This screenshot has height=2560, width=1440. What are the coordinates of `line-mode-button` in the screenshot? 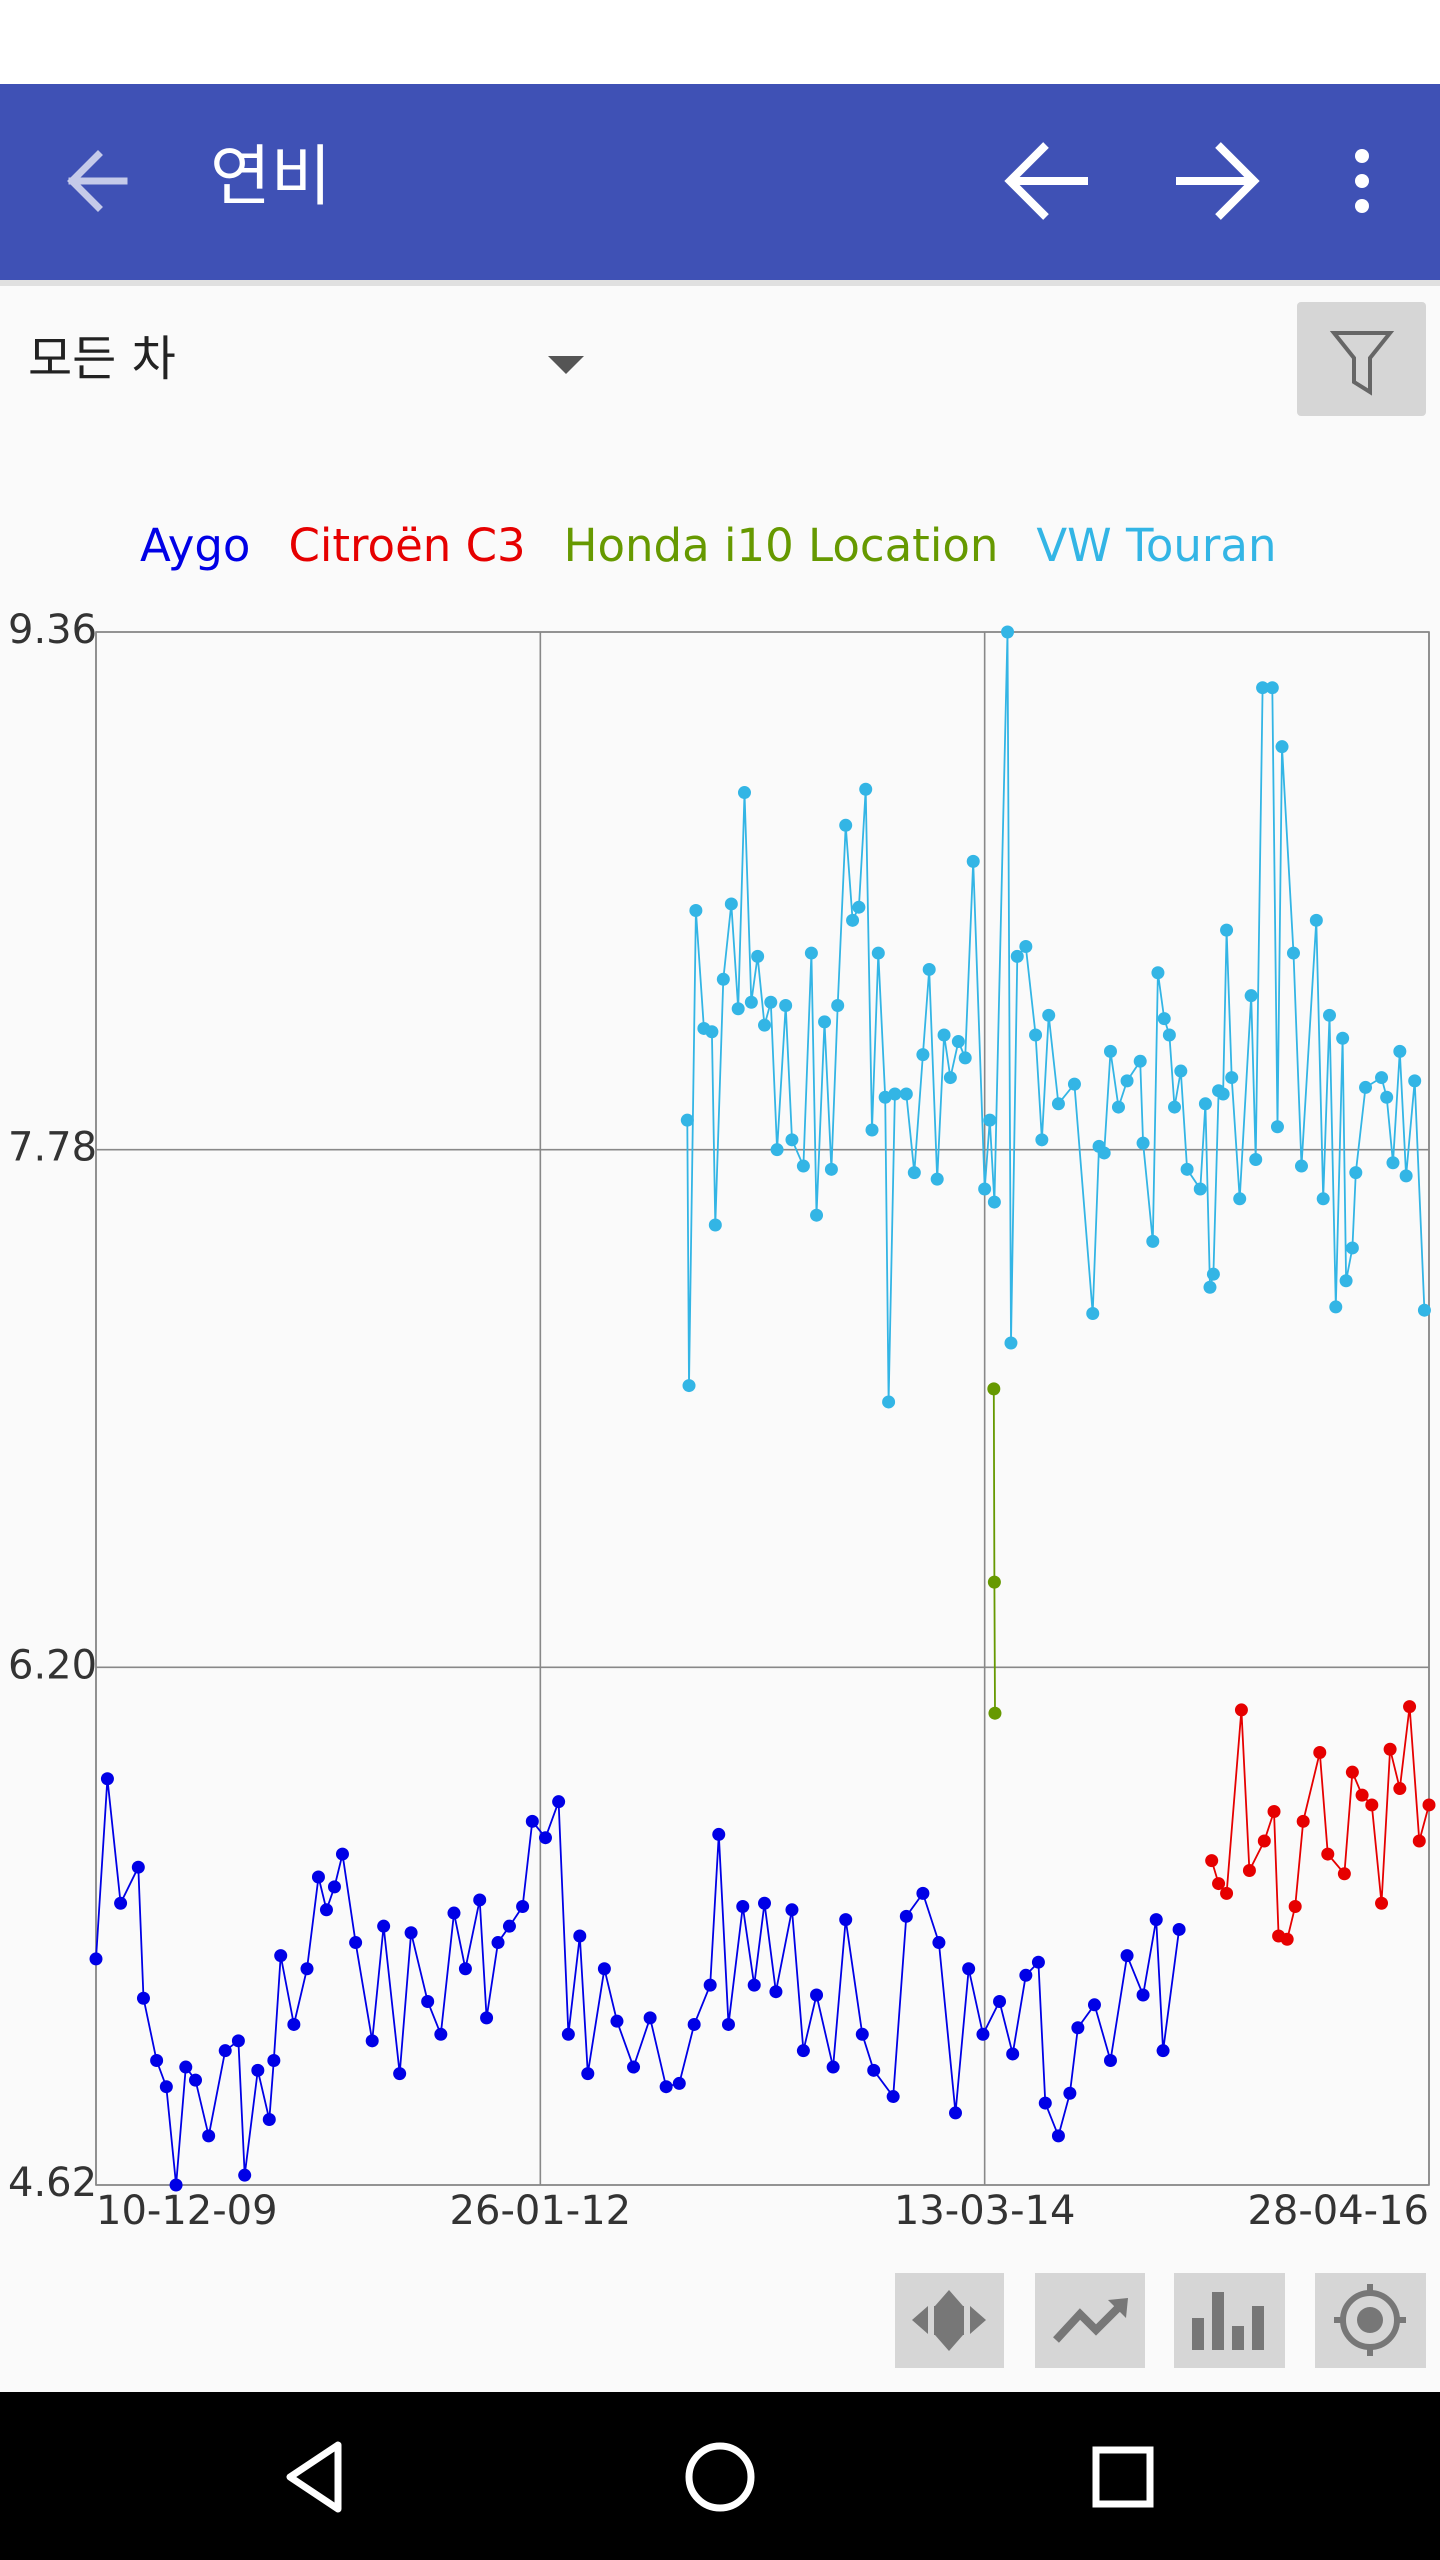 It's located at (1090, 2320).